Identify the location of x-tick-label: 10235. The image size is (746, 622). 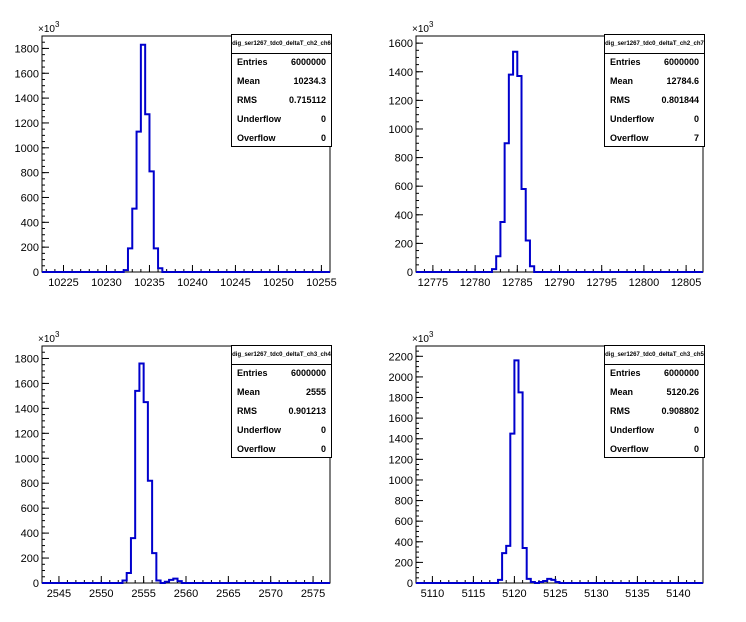
(149, 283).